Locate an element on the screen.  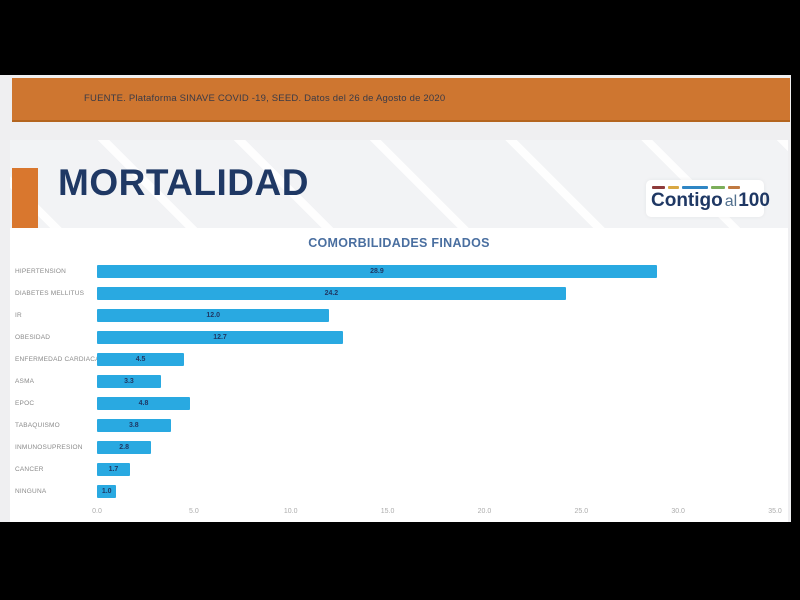
bar-value-label: 4.5 is located at coordinates (140, 359).